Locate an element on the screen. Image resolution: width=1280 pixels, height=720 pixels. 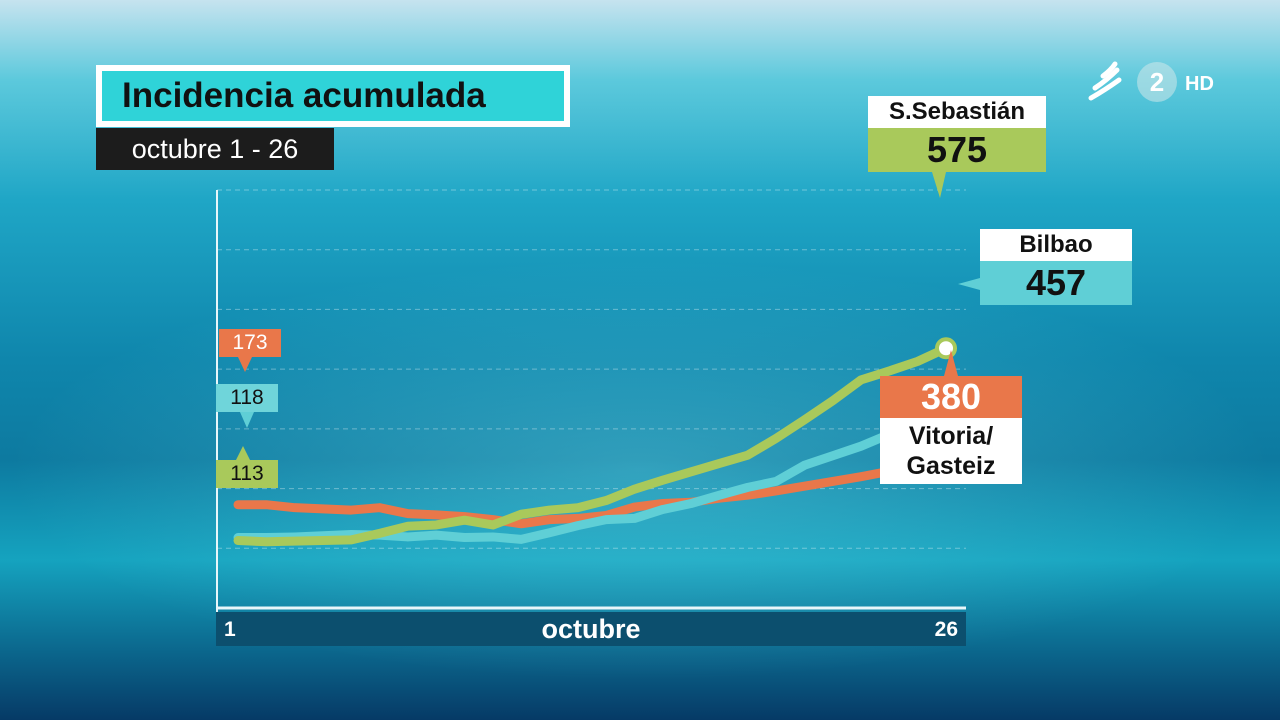
chart-title-box: Incidencia acumulada is located at coordinates (333, 96).